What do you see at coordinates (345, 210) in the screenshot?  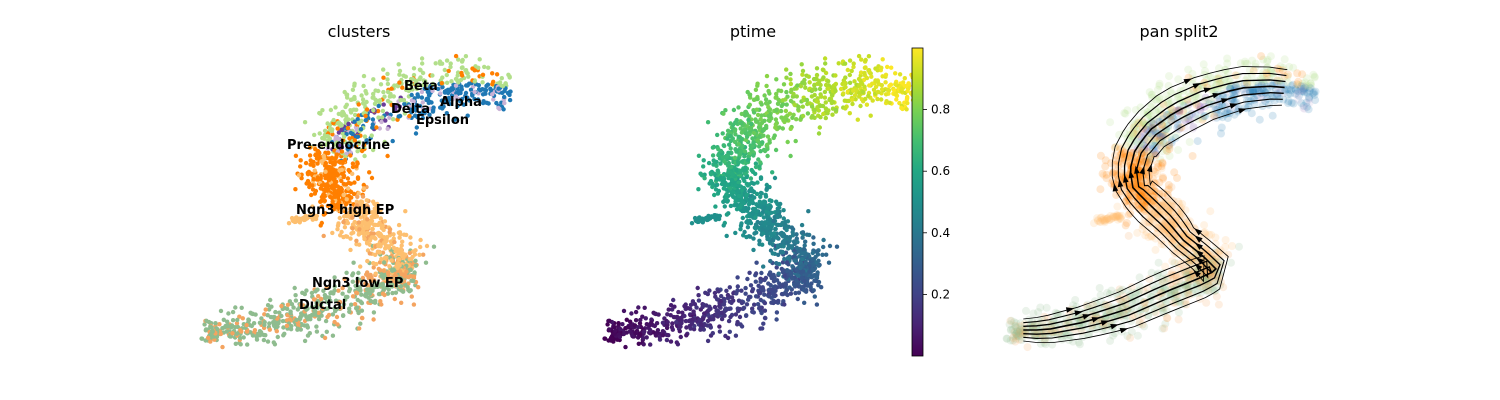 I see `cluster-label: Ngn3 high EP` at bounding box center [345, 210].